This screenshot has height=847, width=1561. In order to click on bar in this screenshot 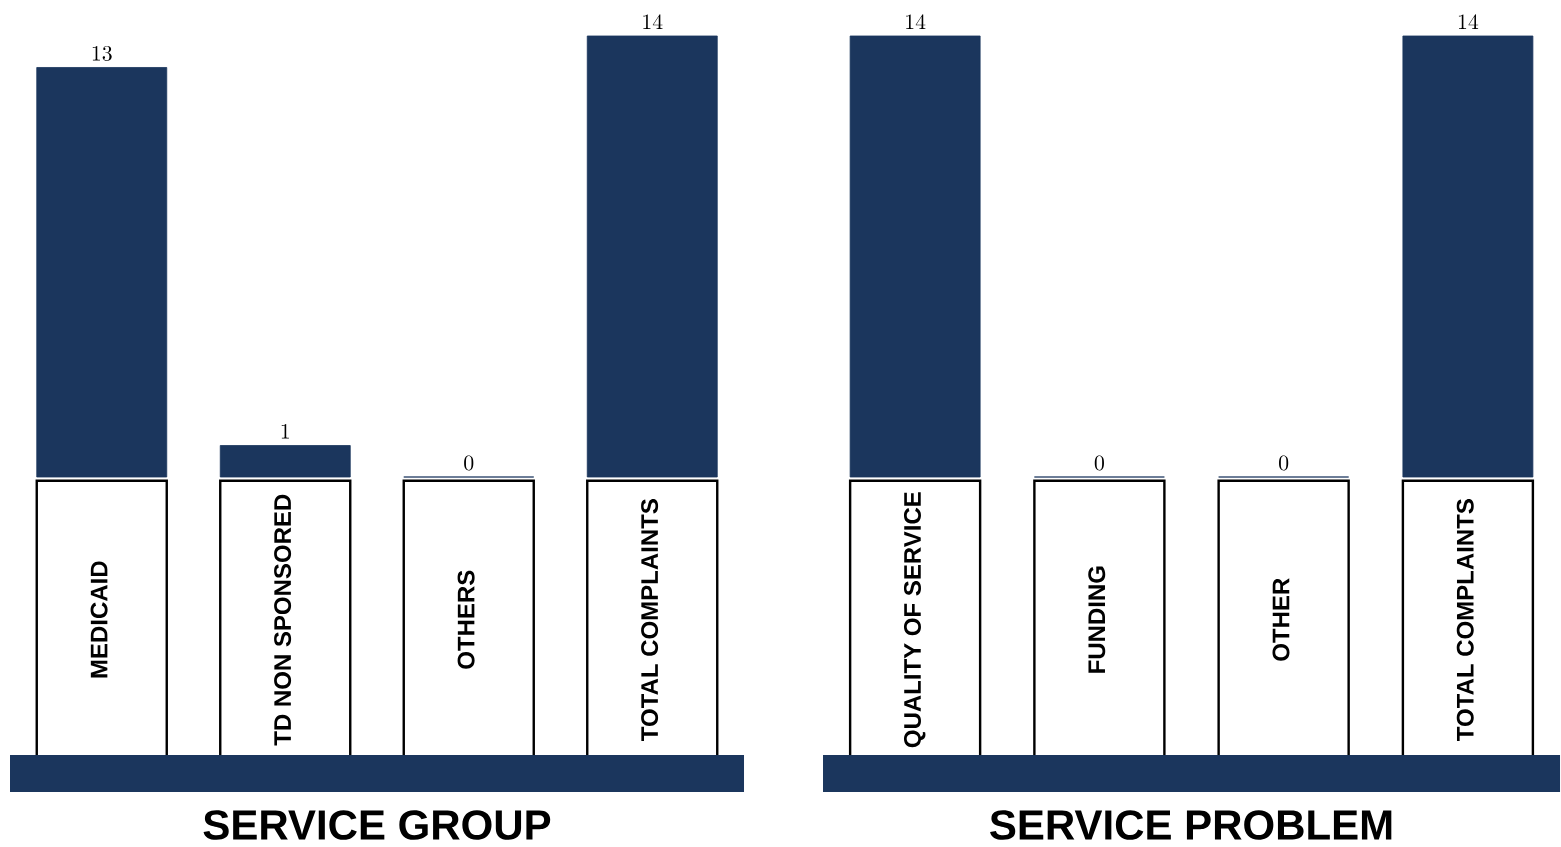, I will do `click(285, 461)`.